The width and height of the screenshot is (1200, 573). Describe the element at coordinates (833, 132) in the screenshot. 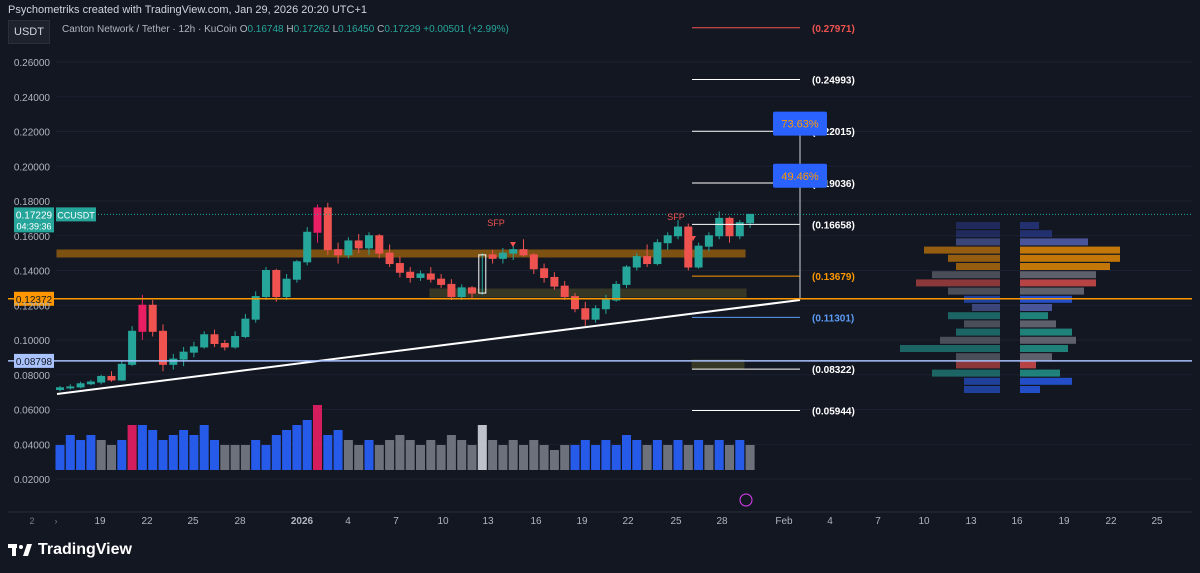

I see `fib-level-label: (0.22015)` at that location.